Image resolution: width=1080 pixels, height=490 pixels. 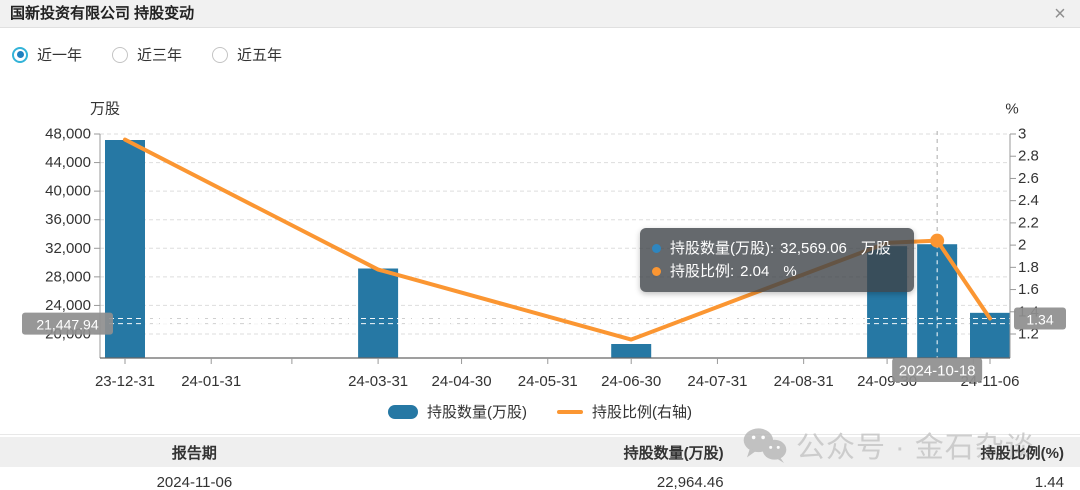 What do you see at coordinates (378, 381) in the screenshot?
I see `x-axis-label: 24-03-31` at bounding box center [378, 381].